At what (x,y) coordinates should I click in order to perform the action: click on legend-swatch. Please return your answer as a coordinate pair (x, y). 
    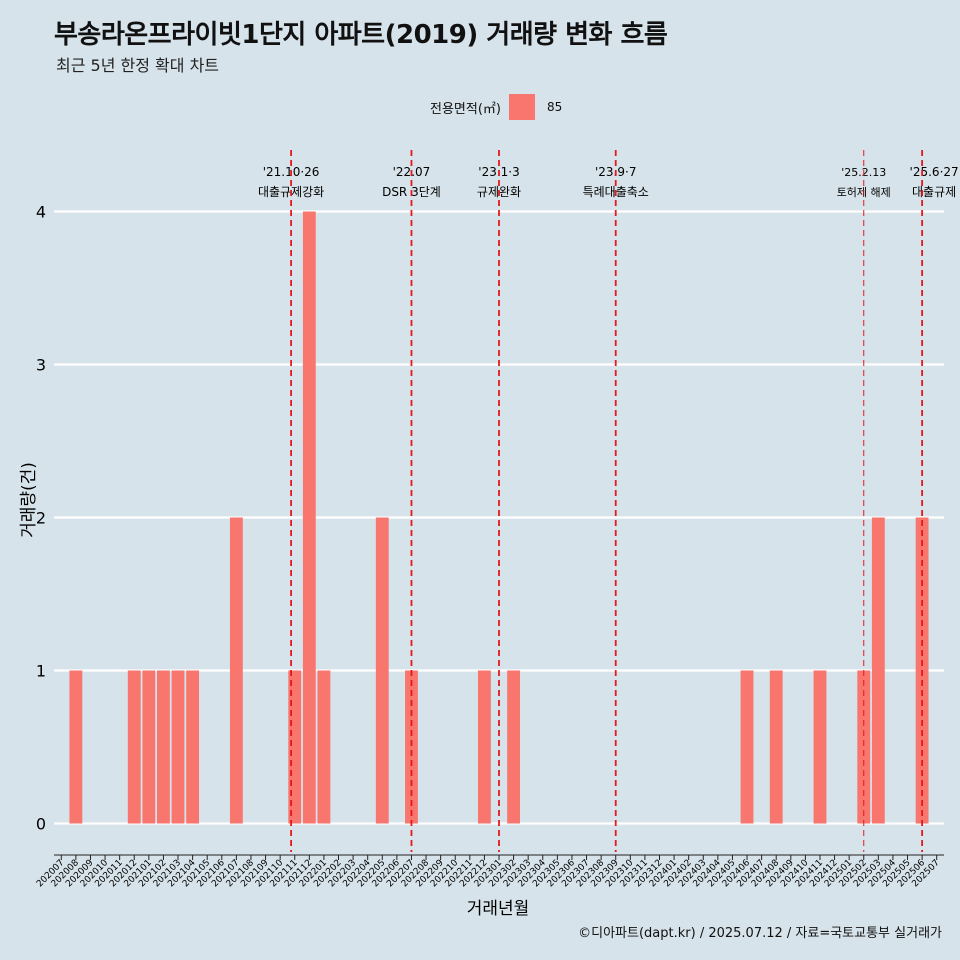
    Looking at the image, I should click on (521, 107).